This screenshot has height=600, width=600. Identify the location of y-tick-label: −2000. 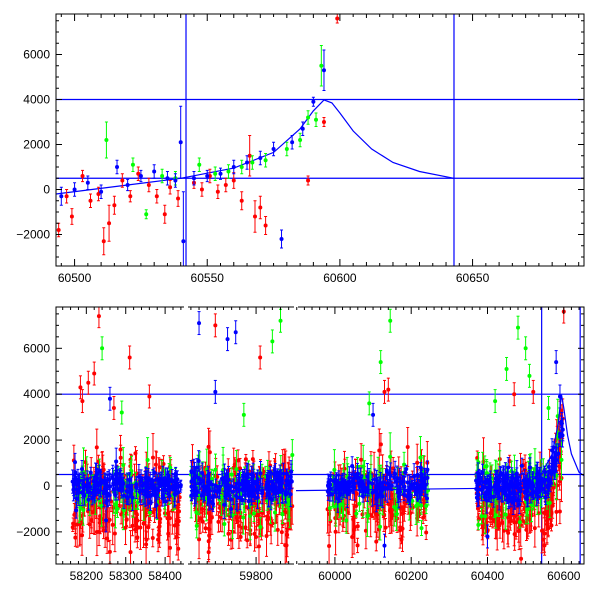
(33, 235).